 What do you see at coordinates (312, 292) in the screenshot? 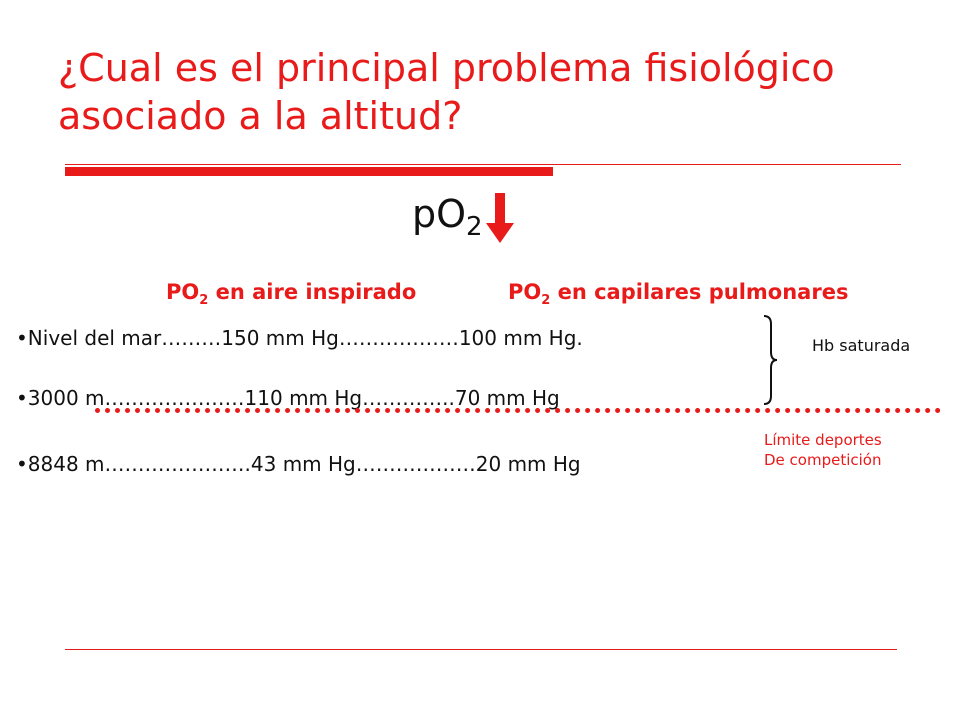
I see `header-inspired-rest: en aire inspirado` at bounding box center [312, 292].